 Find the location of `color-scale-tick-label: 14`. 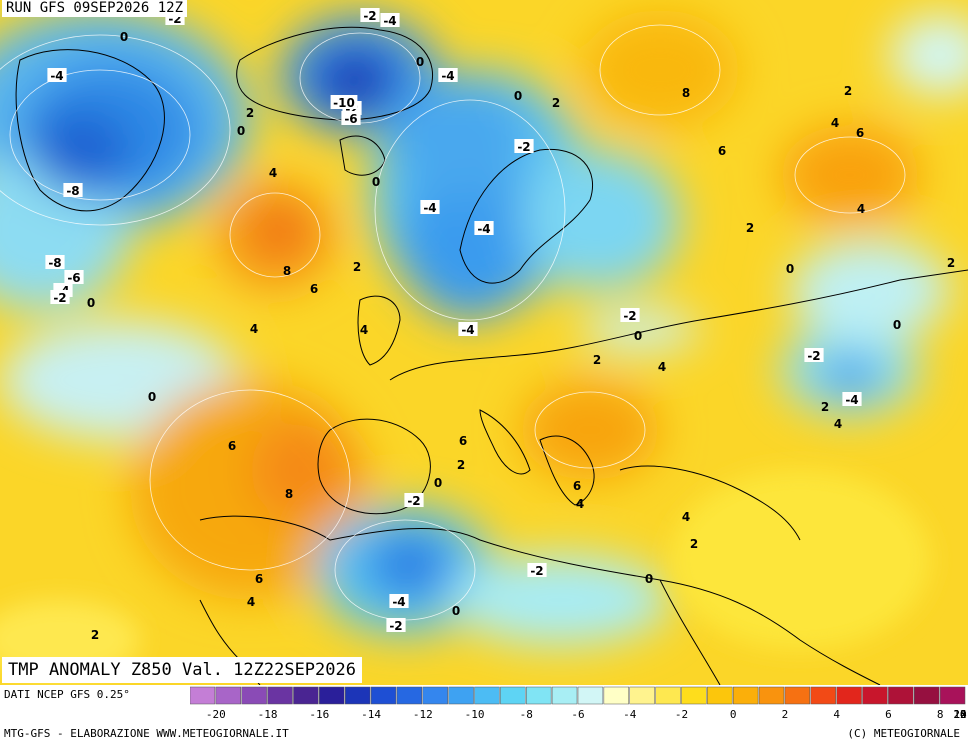

color-scale-tick-label: 14 is located at coordinates (960, 714).